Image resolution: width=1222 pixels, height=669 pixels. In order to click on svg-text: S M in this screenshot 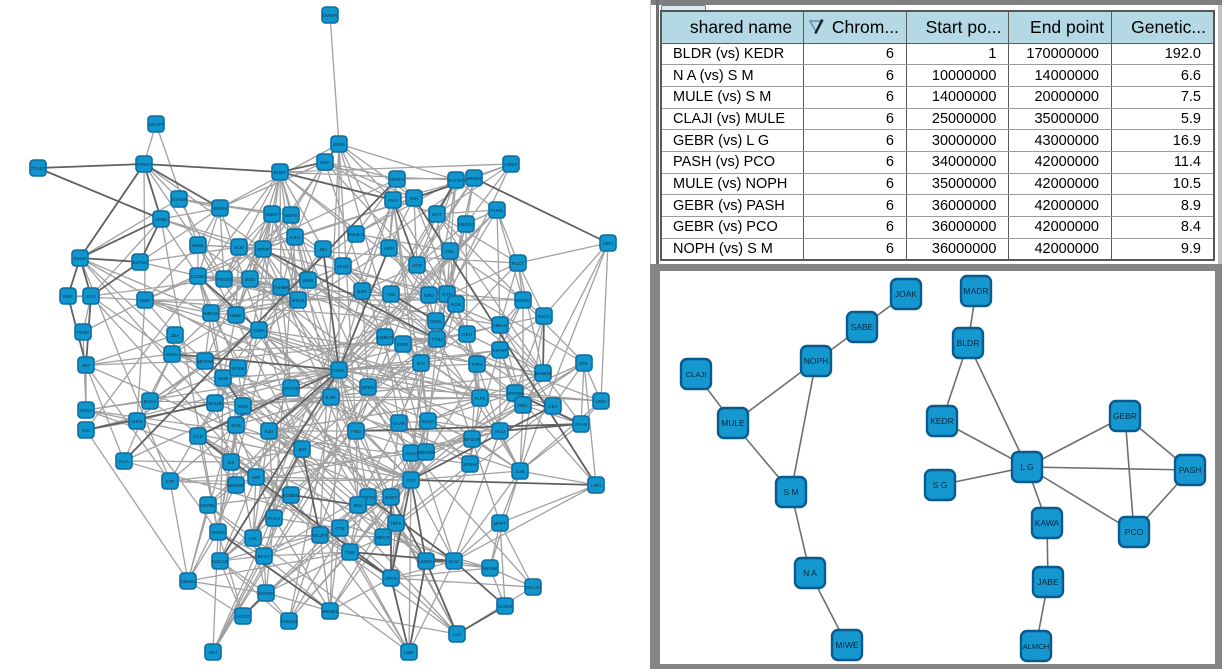, I will do `click(790, 492)`.